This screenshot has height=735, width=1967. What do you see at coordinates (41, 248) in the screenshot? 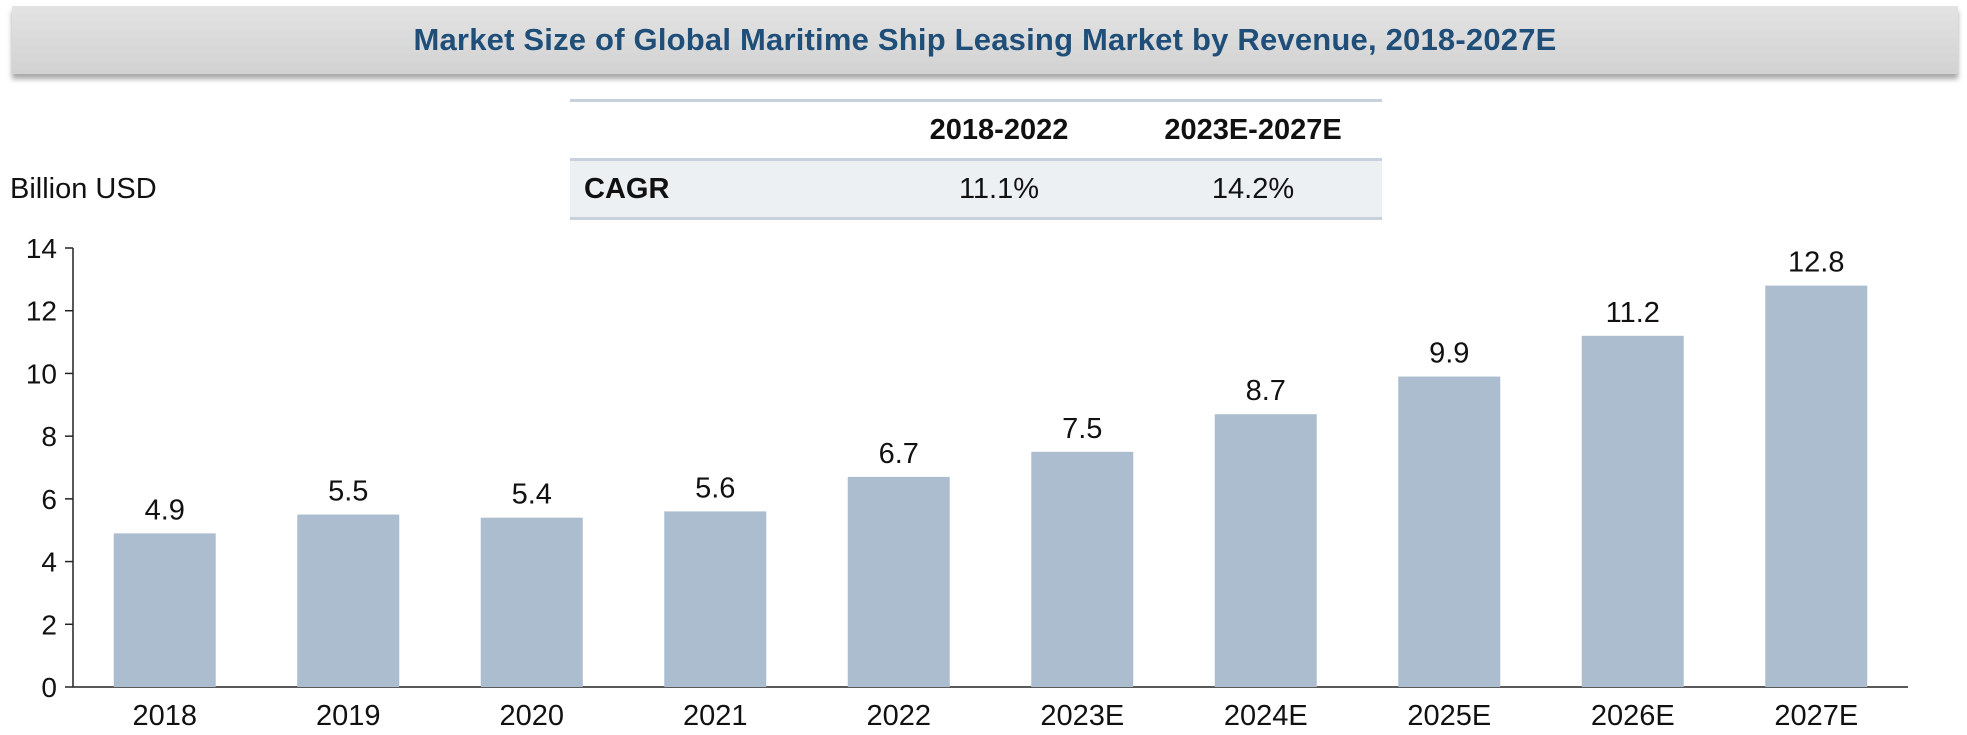
I see `y-tick-label: 14` at bounding box center [41, 248].